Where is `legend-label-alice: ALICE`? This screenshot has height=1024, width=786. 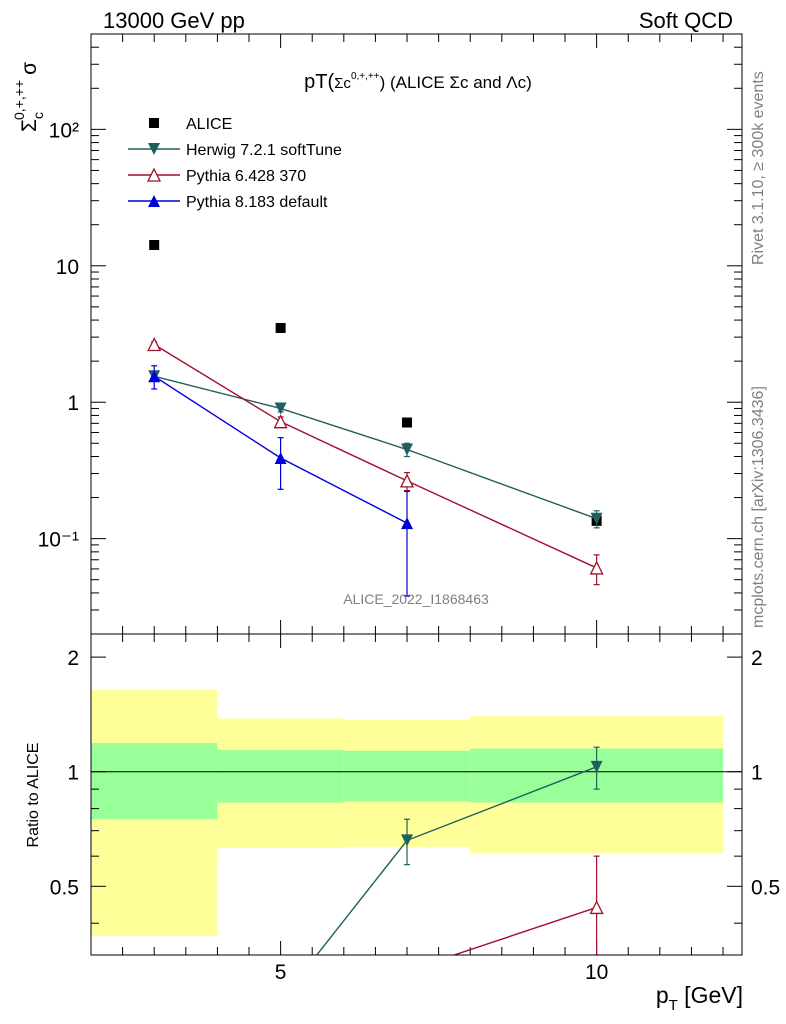
legend-label-alice: ALICE is located at coordinates (209, 124).